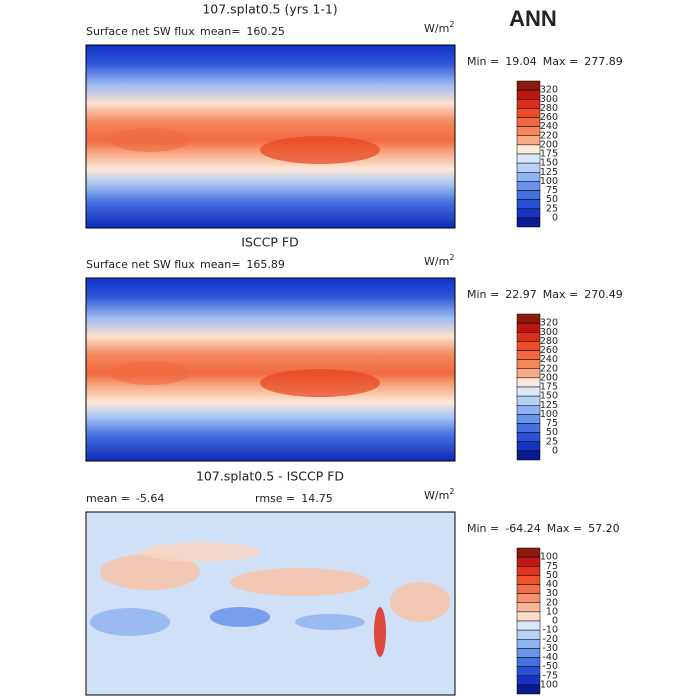 The image size is (700, 700). I want to click on colorbar-label: 40, so click(552, 584).